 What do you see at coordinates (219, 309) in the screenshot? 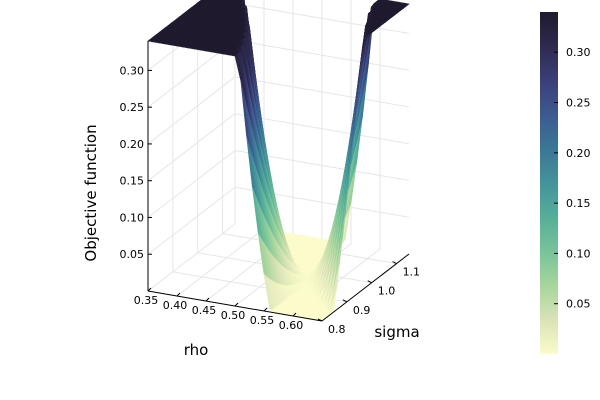
I see `x-axis-ticks: 0.35 0.40 0.45 0.50 0.55 0.60` at bounding box center [219, 309].